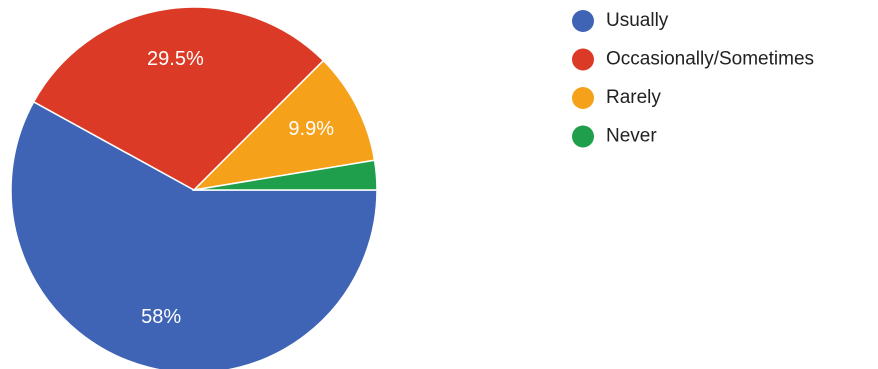  What do you see at coordinates (633, 97) in the screenshot?
I see `legend-label-rarely: Rarely` at bounding box center [633, 97].